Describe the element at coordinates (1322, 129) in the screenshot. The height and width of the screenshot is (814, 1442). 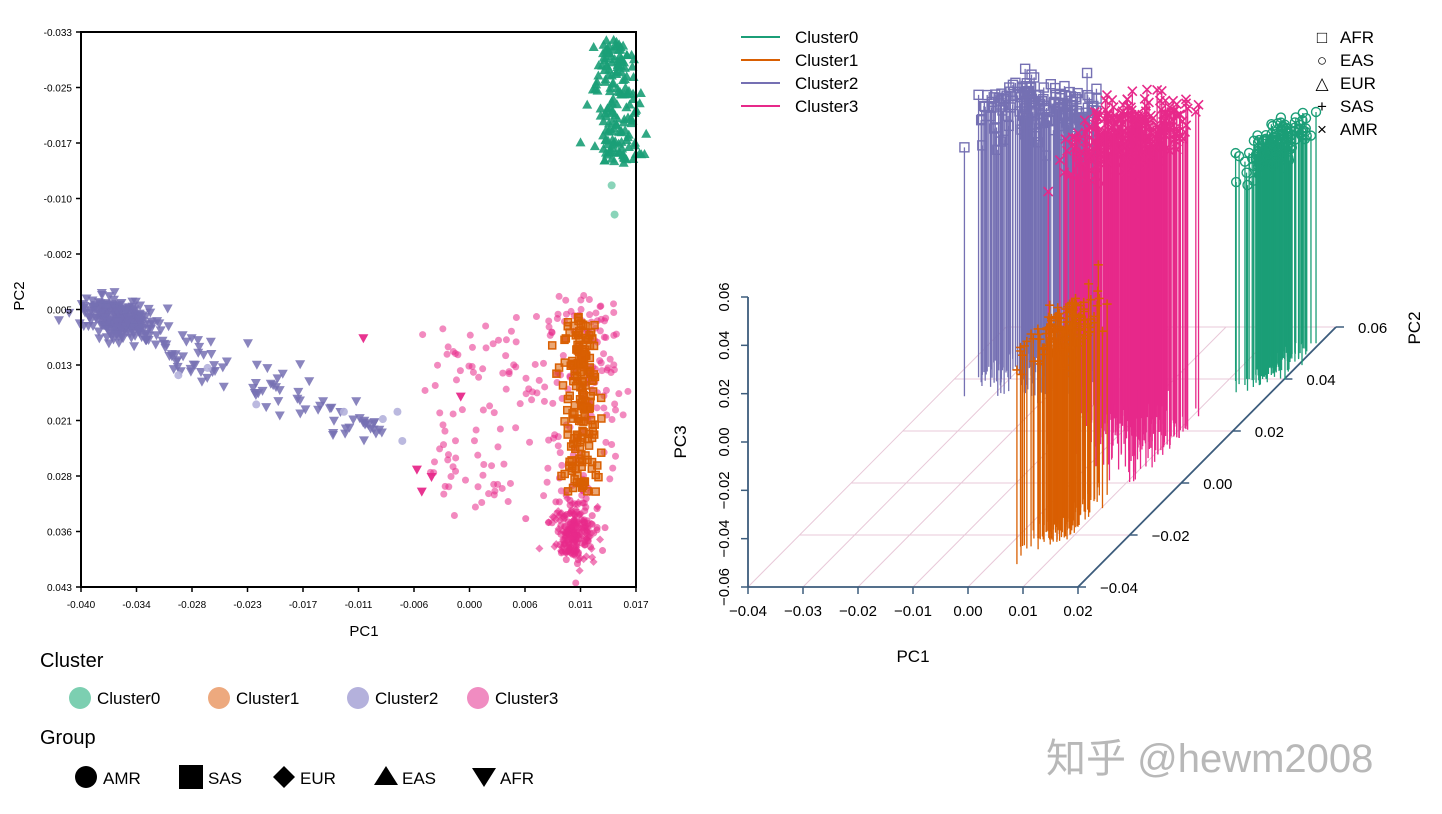
I see `right-group-legend-symbol: ×` at that location.